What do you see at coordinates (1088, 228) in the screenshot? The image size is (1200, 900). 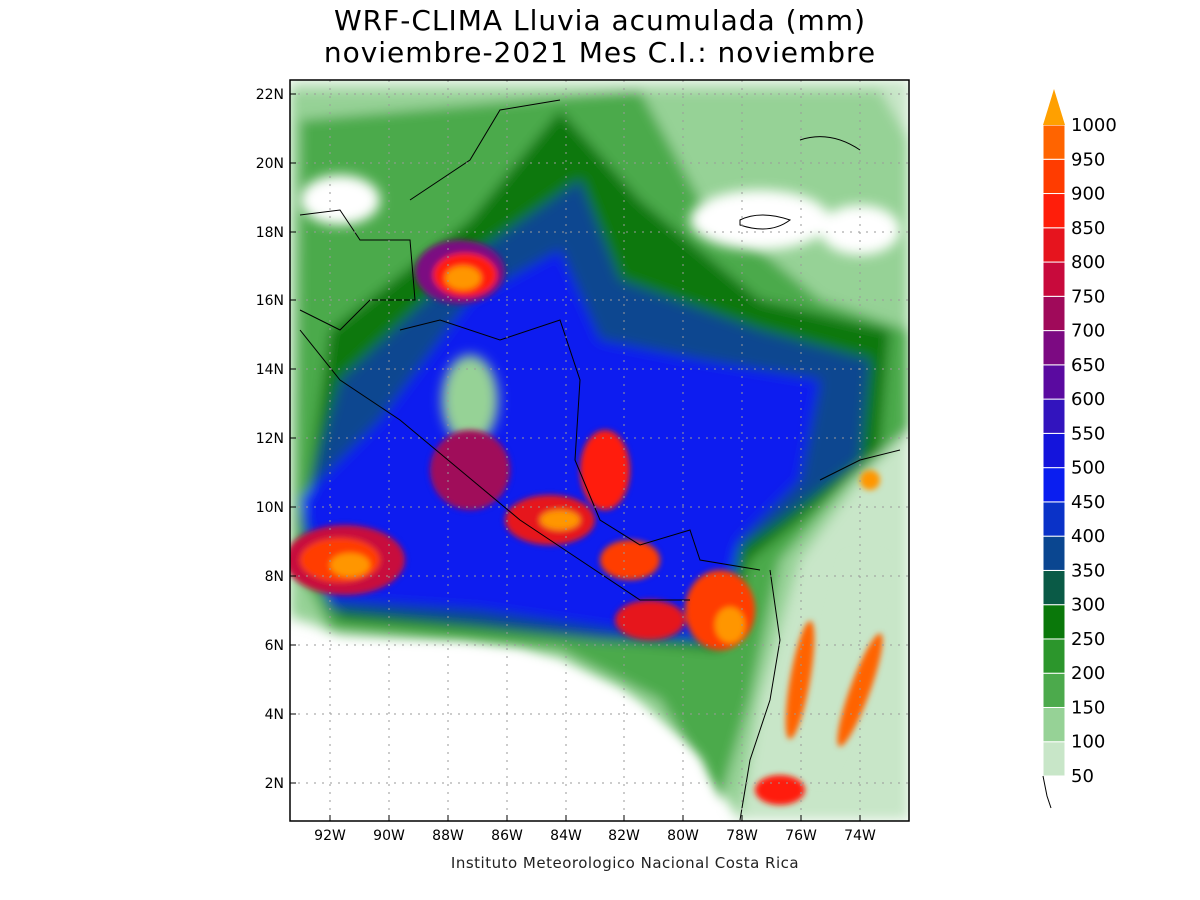 I see `colorbar-label: 850` at bounding box center [1088, 228].